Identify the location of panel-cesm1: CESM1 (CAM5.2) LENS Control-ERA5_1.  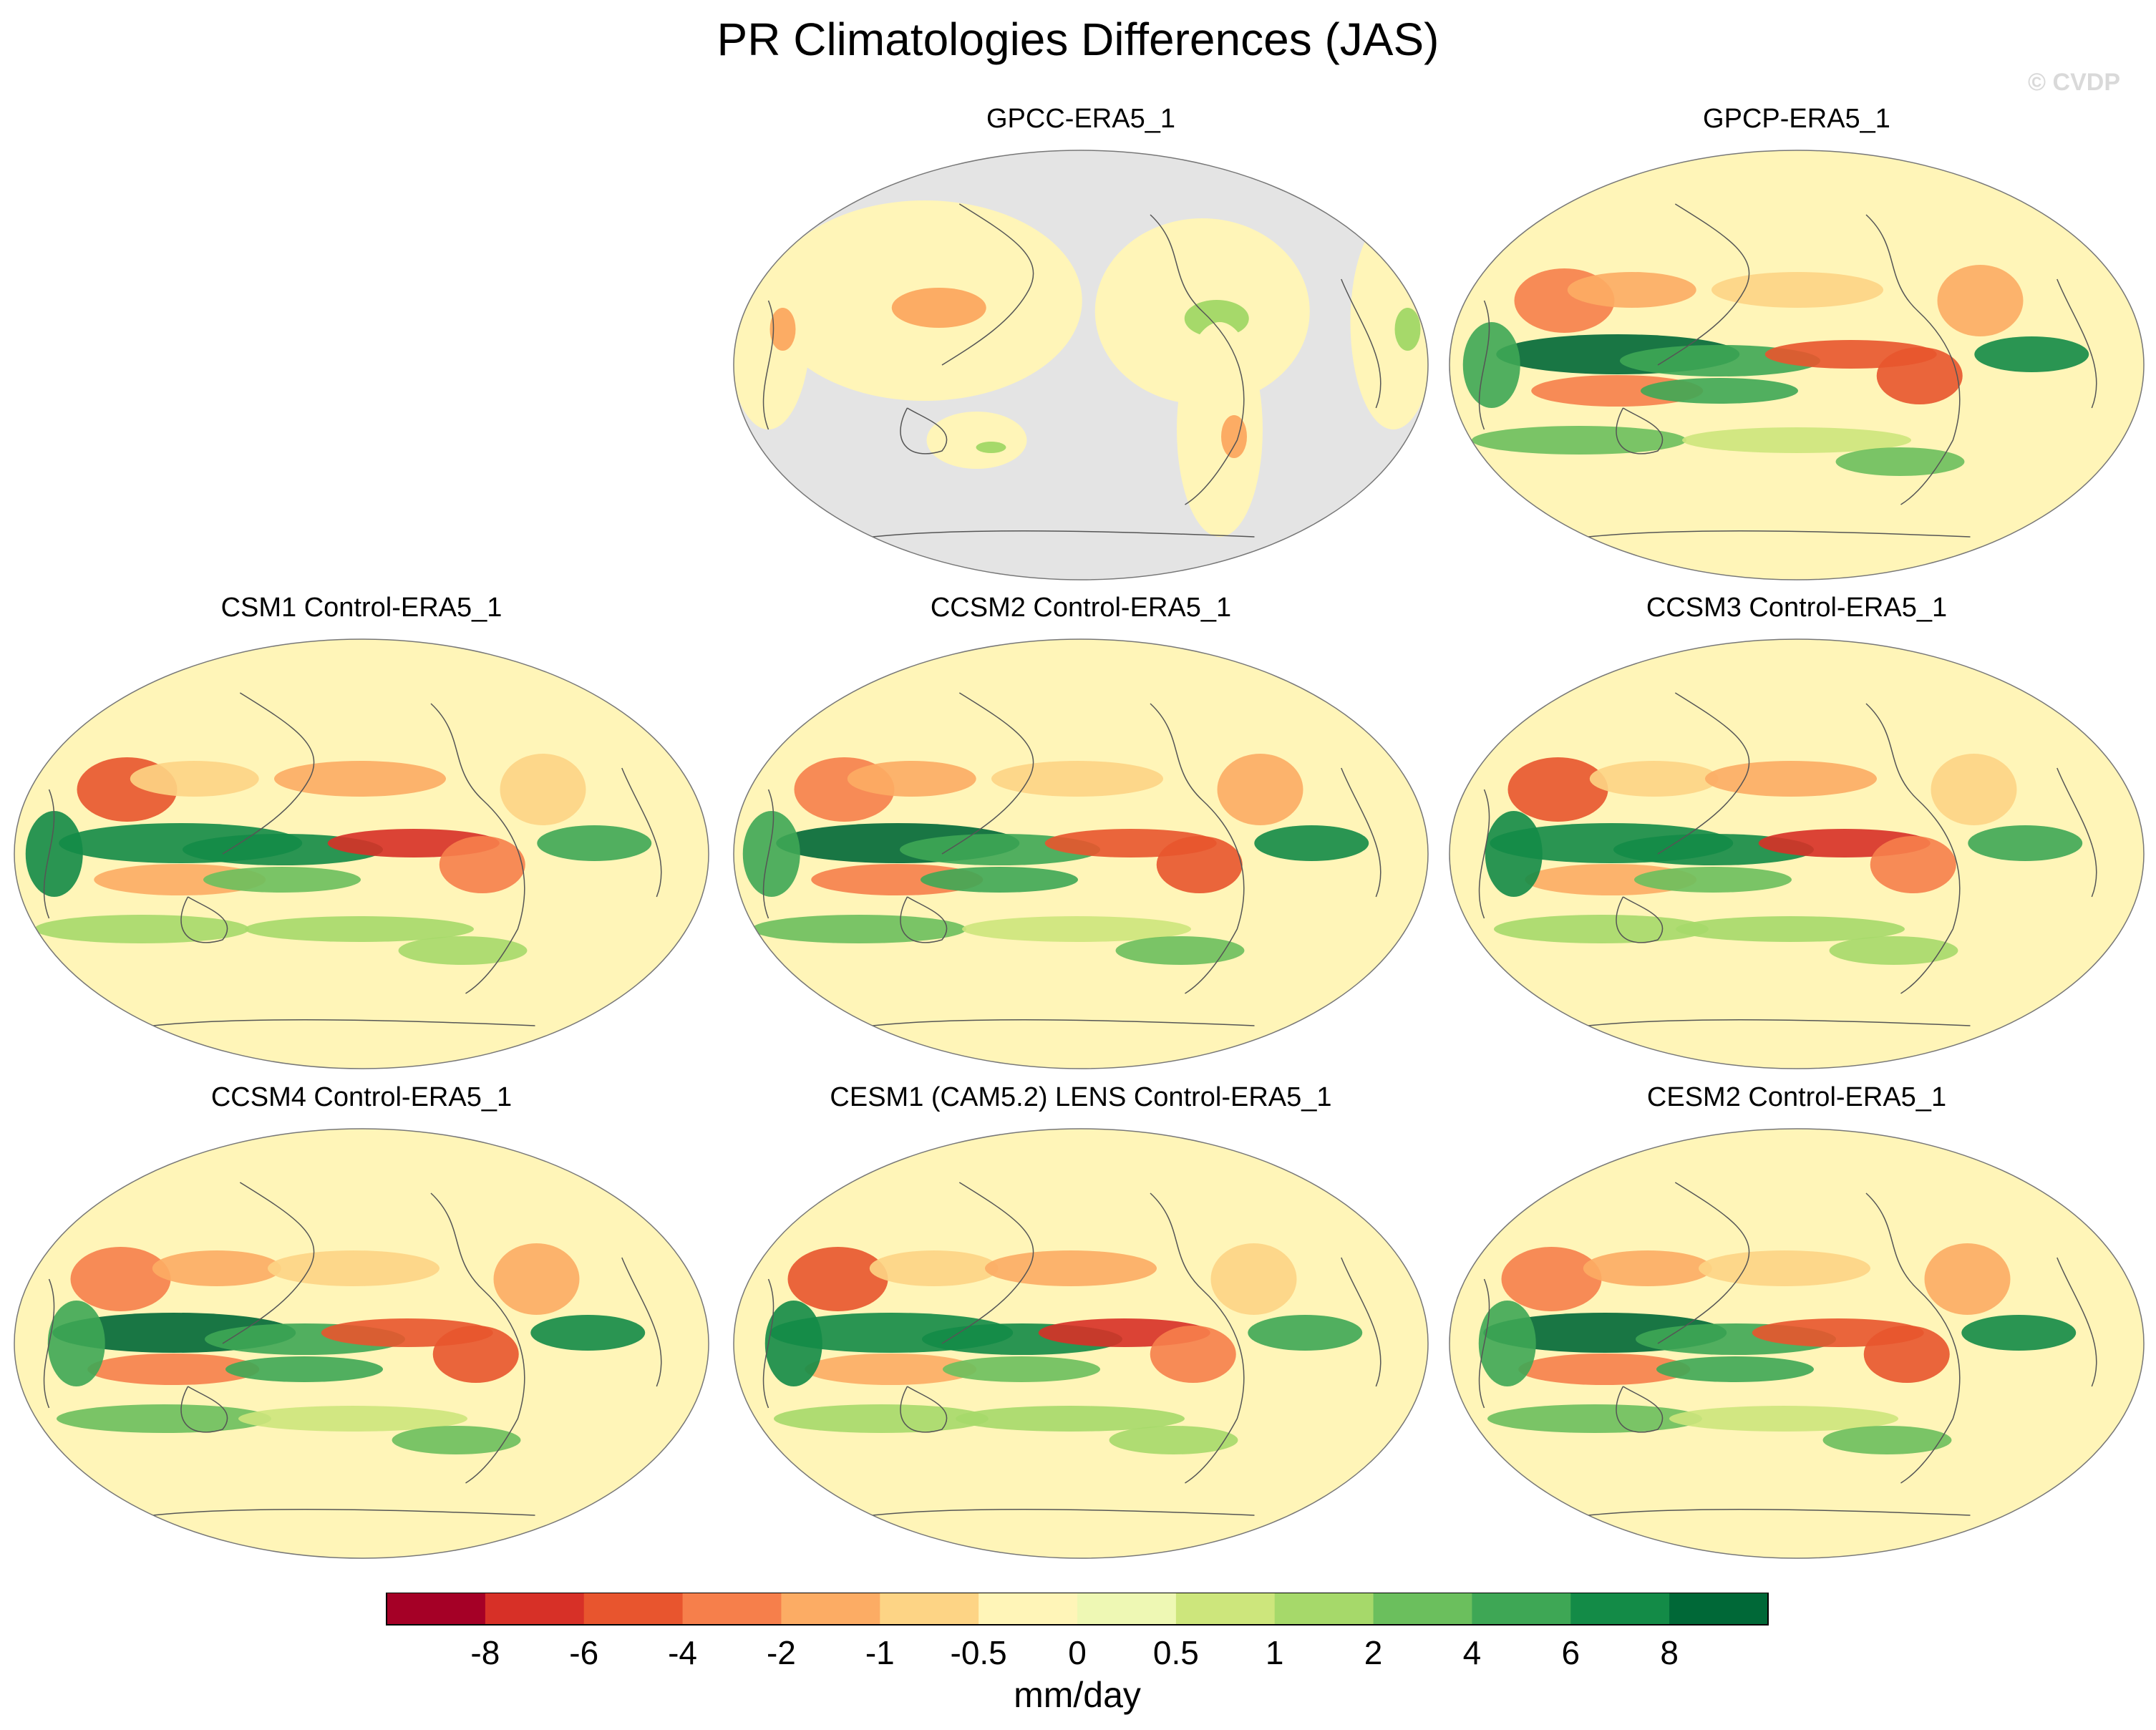
(1081, 1329).